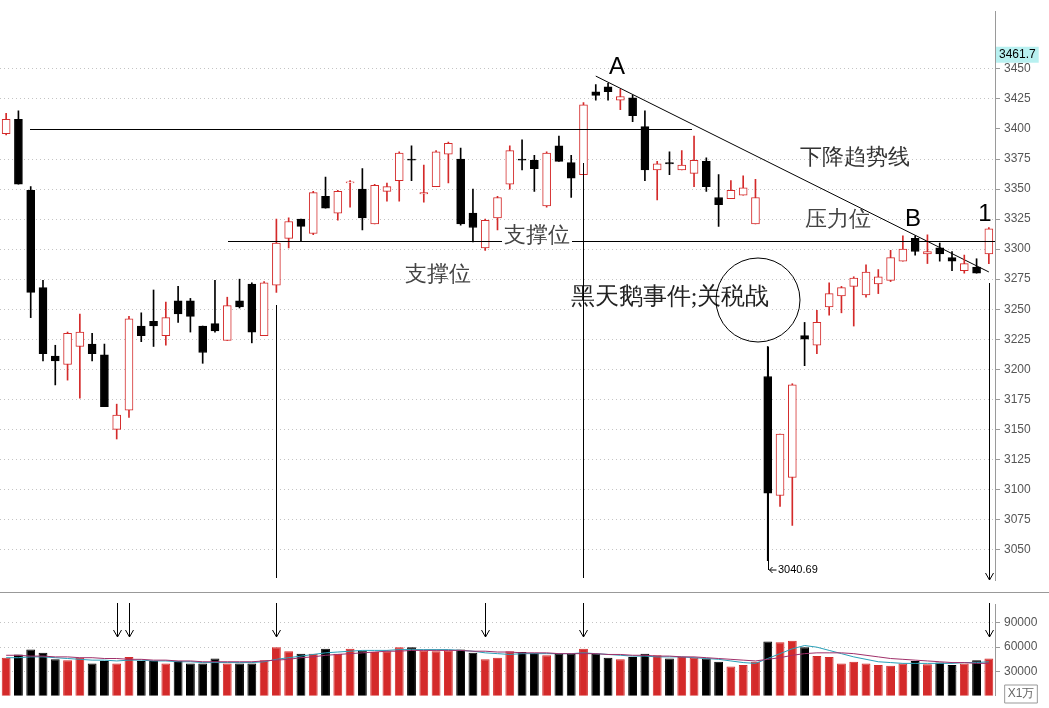 The image size is (1049, 708). I want to click on y-tick-label: 60000, so click(1021, 646).